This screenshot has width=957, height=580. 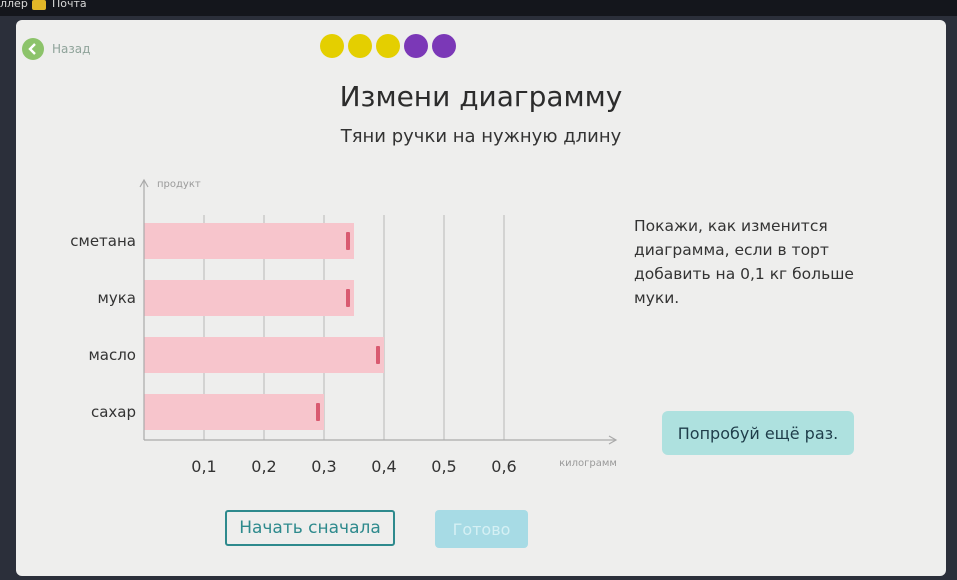 What do you see at coordinates (478, 8) in the screenshot?
I see `browser-bookmarks-bar: ллер Почта` at bounding box center [478, 8].